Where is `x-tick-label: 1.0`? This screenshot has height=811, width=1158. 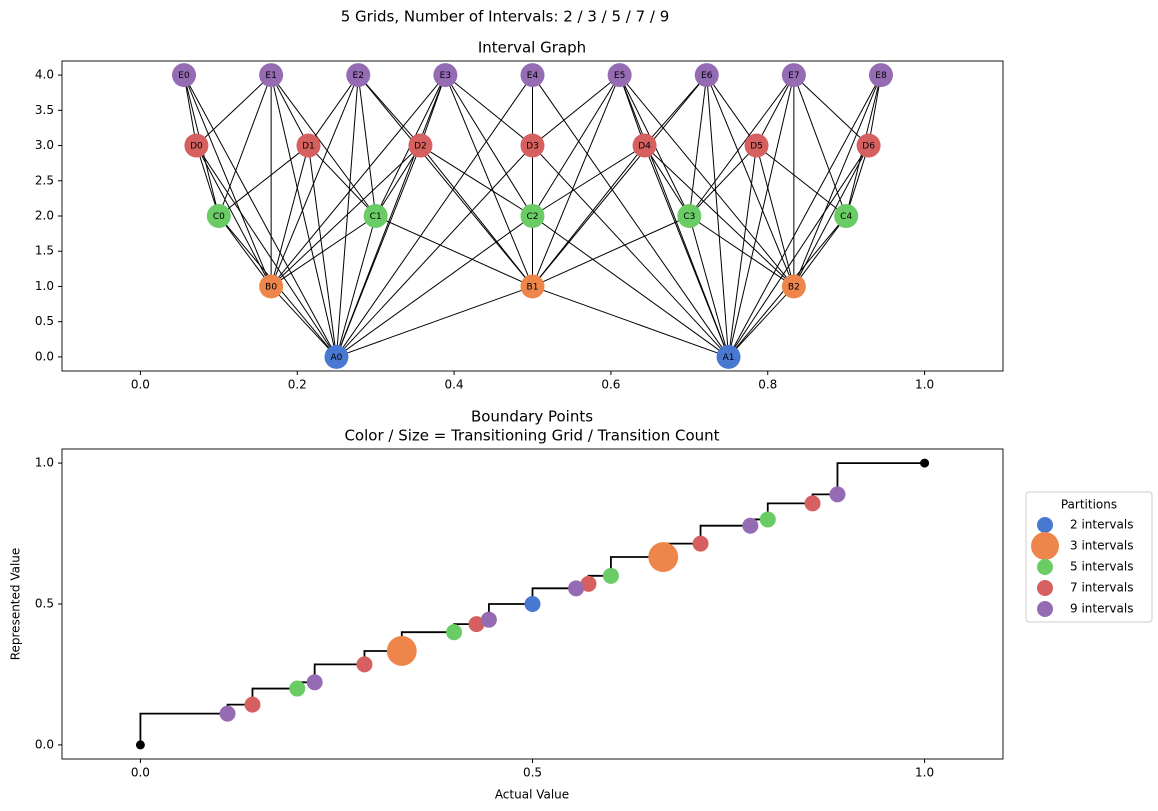
x-tick-label: 1.0 is located at coordinates (924, 385).